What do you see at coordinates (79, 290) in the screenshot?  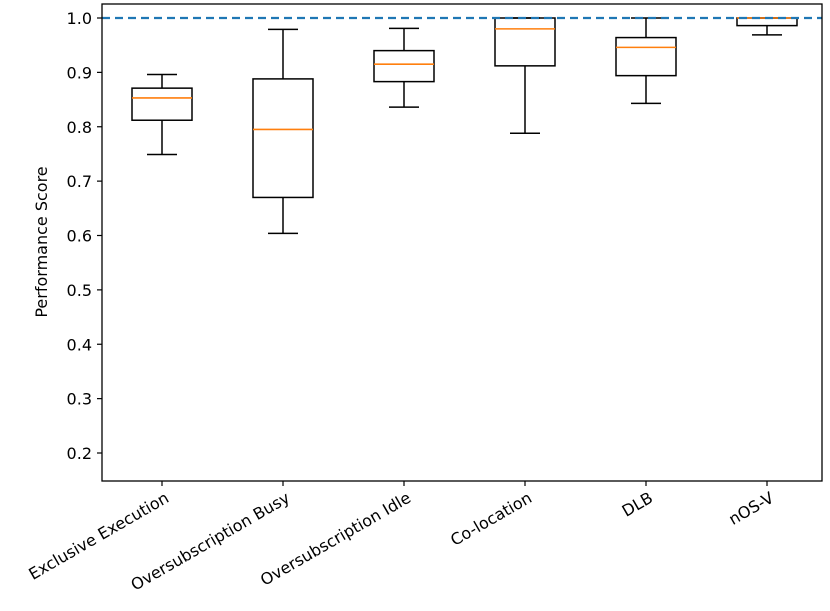 I see `y-tick-label: 0.5` at bounding box center [79, 290].